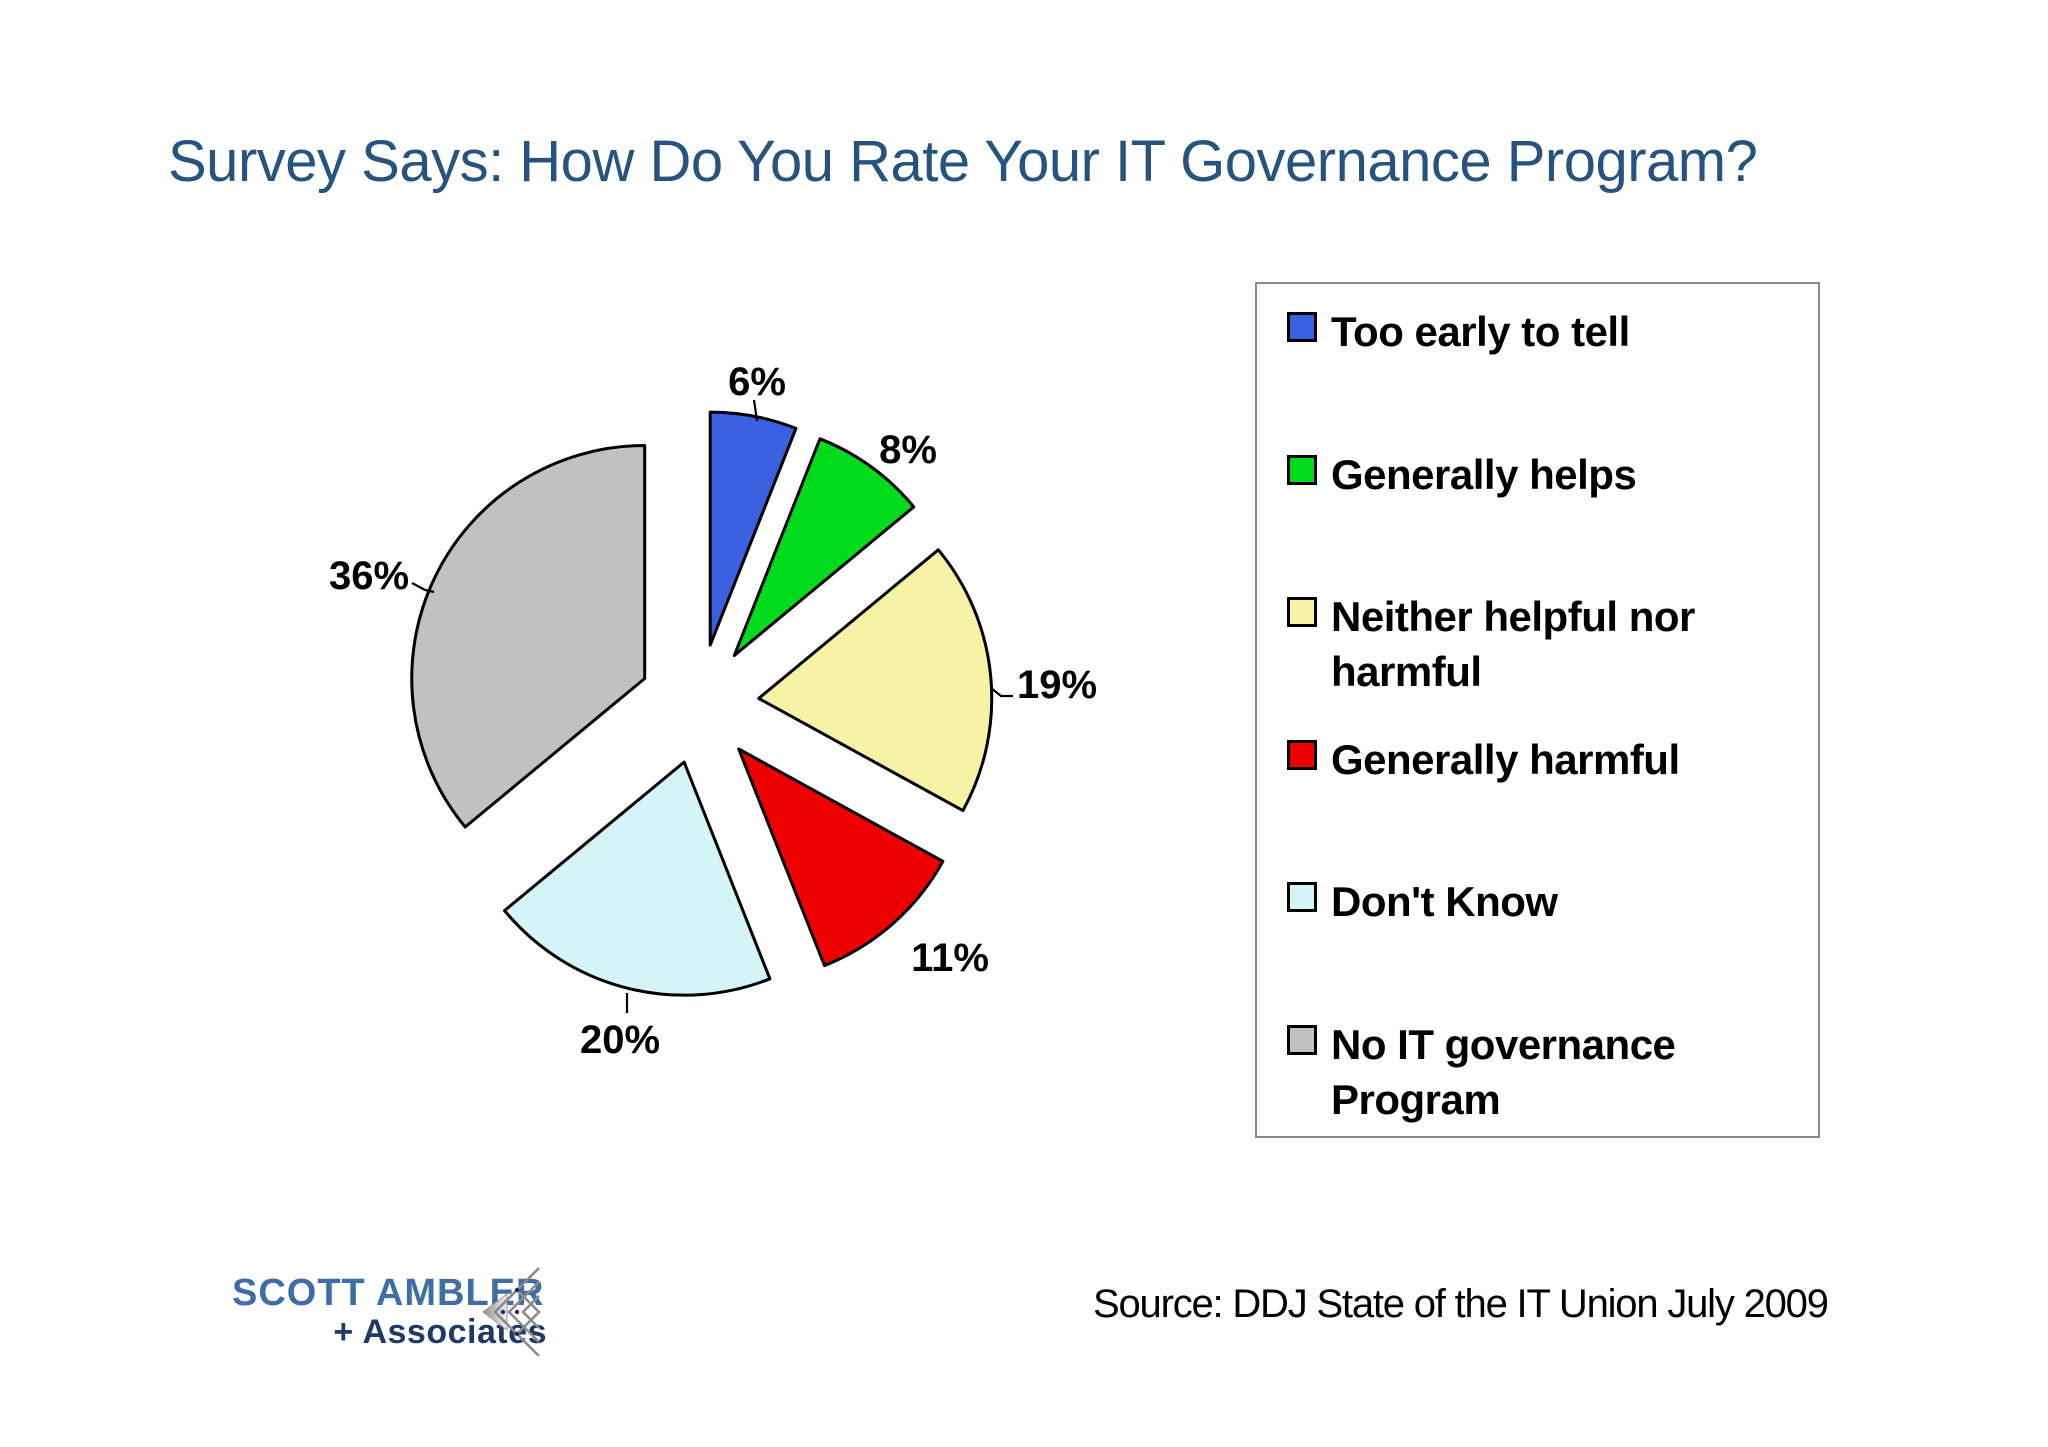 This screenshot has width=2048, height=1447. I want to click on legend-label: Generally harmful, so click(1505, 759).